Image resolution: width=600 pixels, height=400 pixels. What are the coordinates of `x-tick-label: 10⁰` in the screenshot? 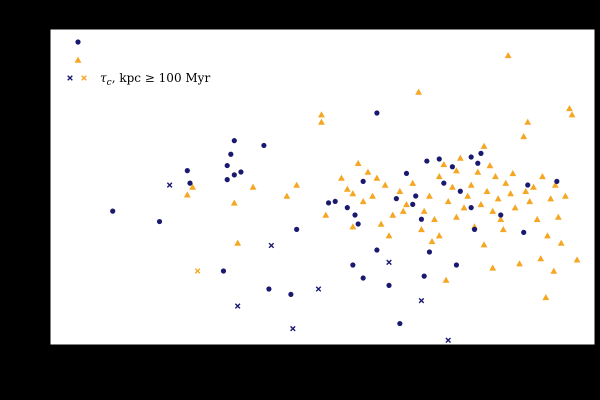 It's located at (358, 357).